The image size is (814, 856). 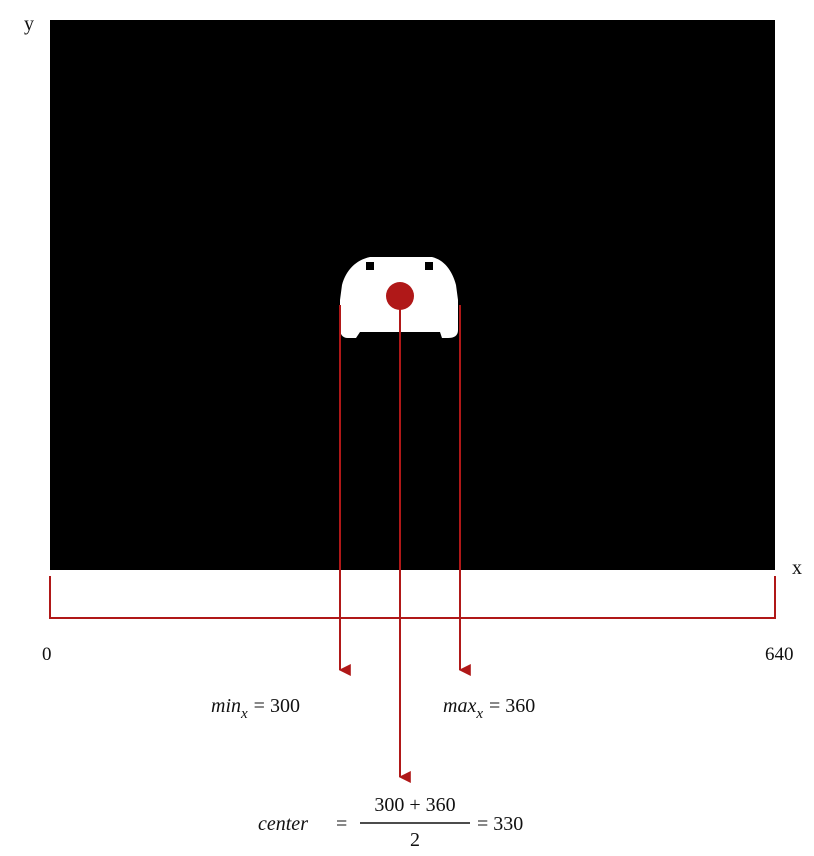 What do you see at coordinates (226, 706) in the screenshot?
I see `min-x-var: min` at bounding box center [226, 706].